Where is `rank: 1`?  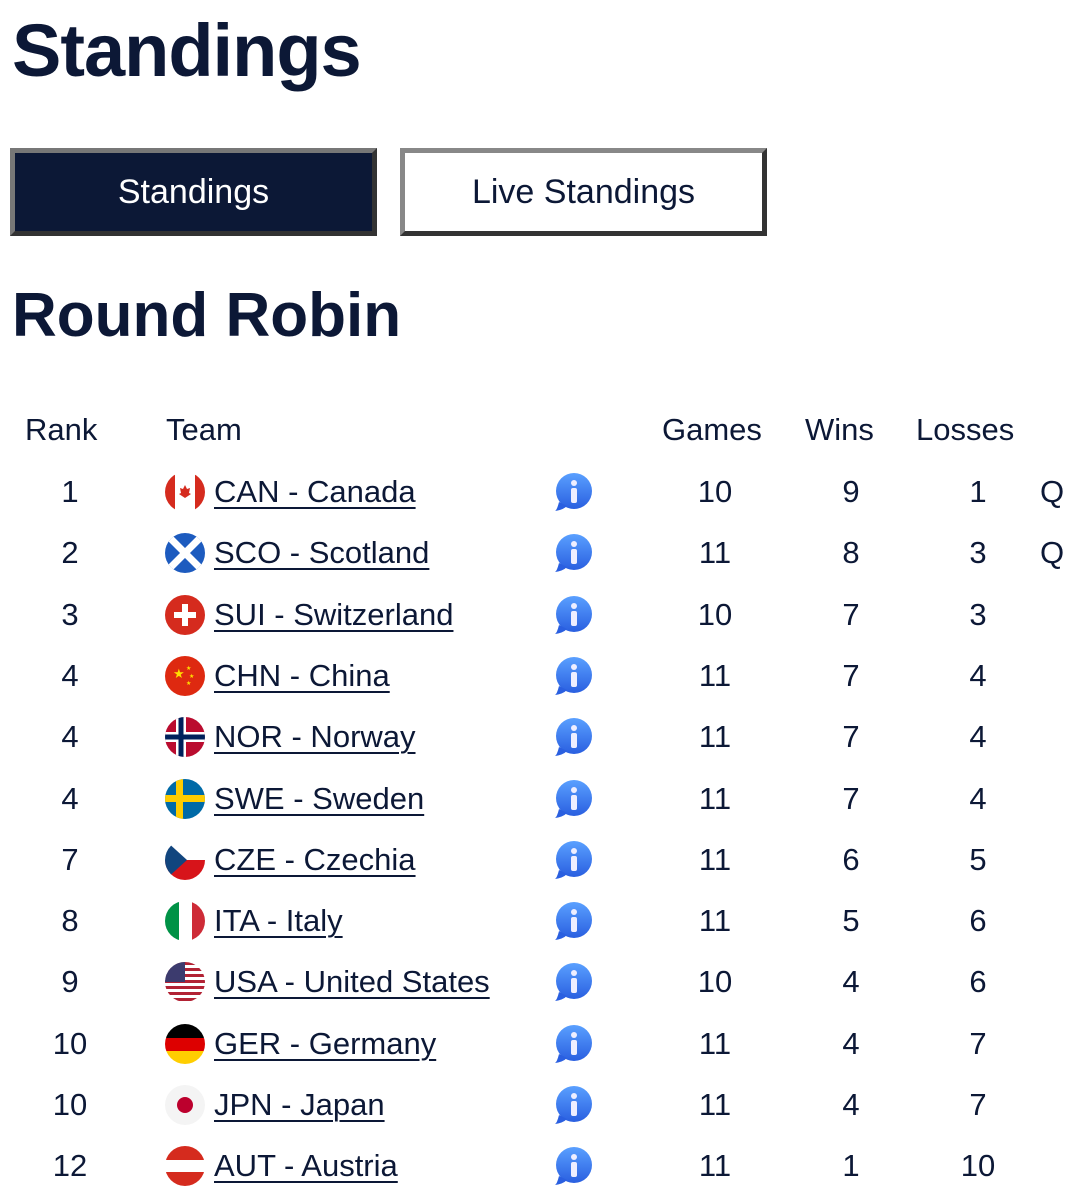
rank: 1 is located at coordinates (70, 491).